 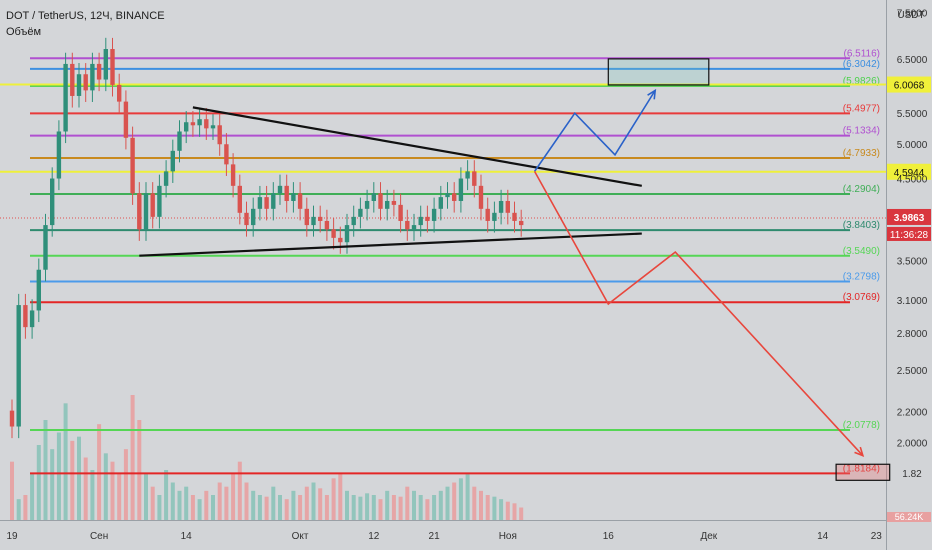 I want to click on time-tick-label: 12, so click(x=374, y=536).